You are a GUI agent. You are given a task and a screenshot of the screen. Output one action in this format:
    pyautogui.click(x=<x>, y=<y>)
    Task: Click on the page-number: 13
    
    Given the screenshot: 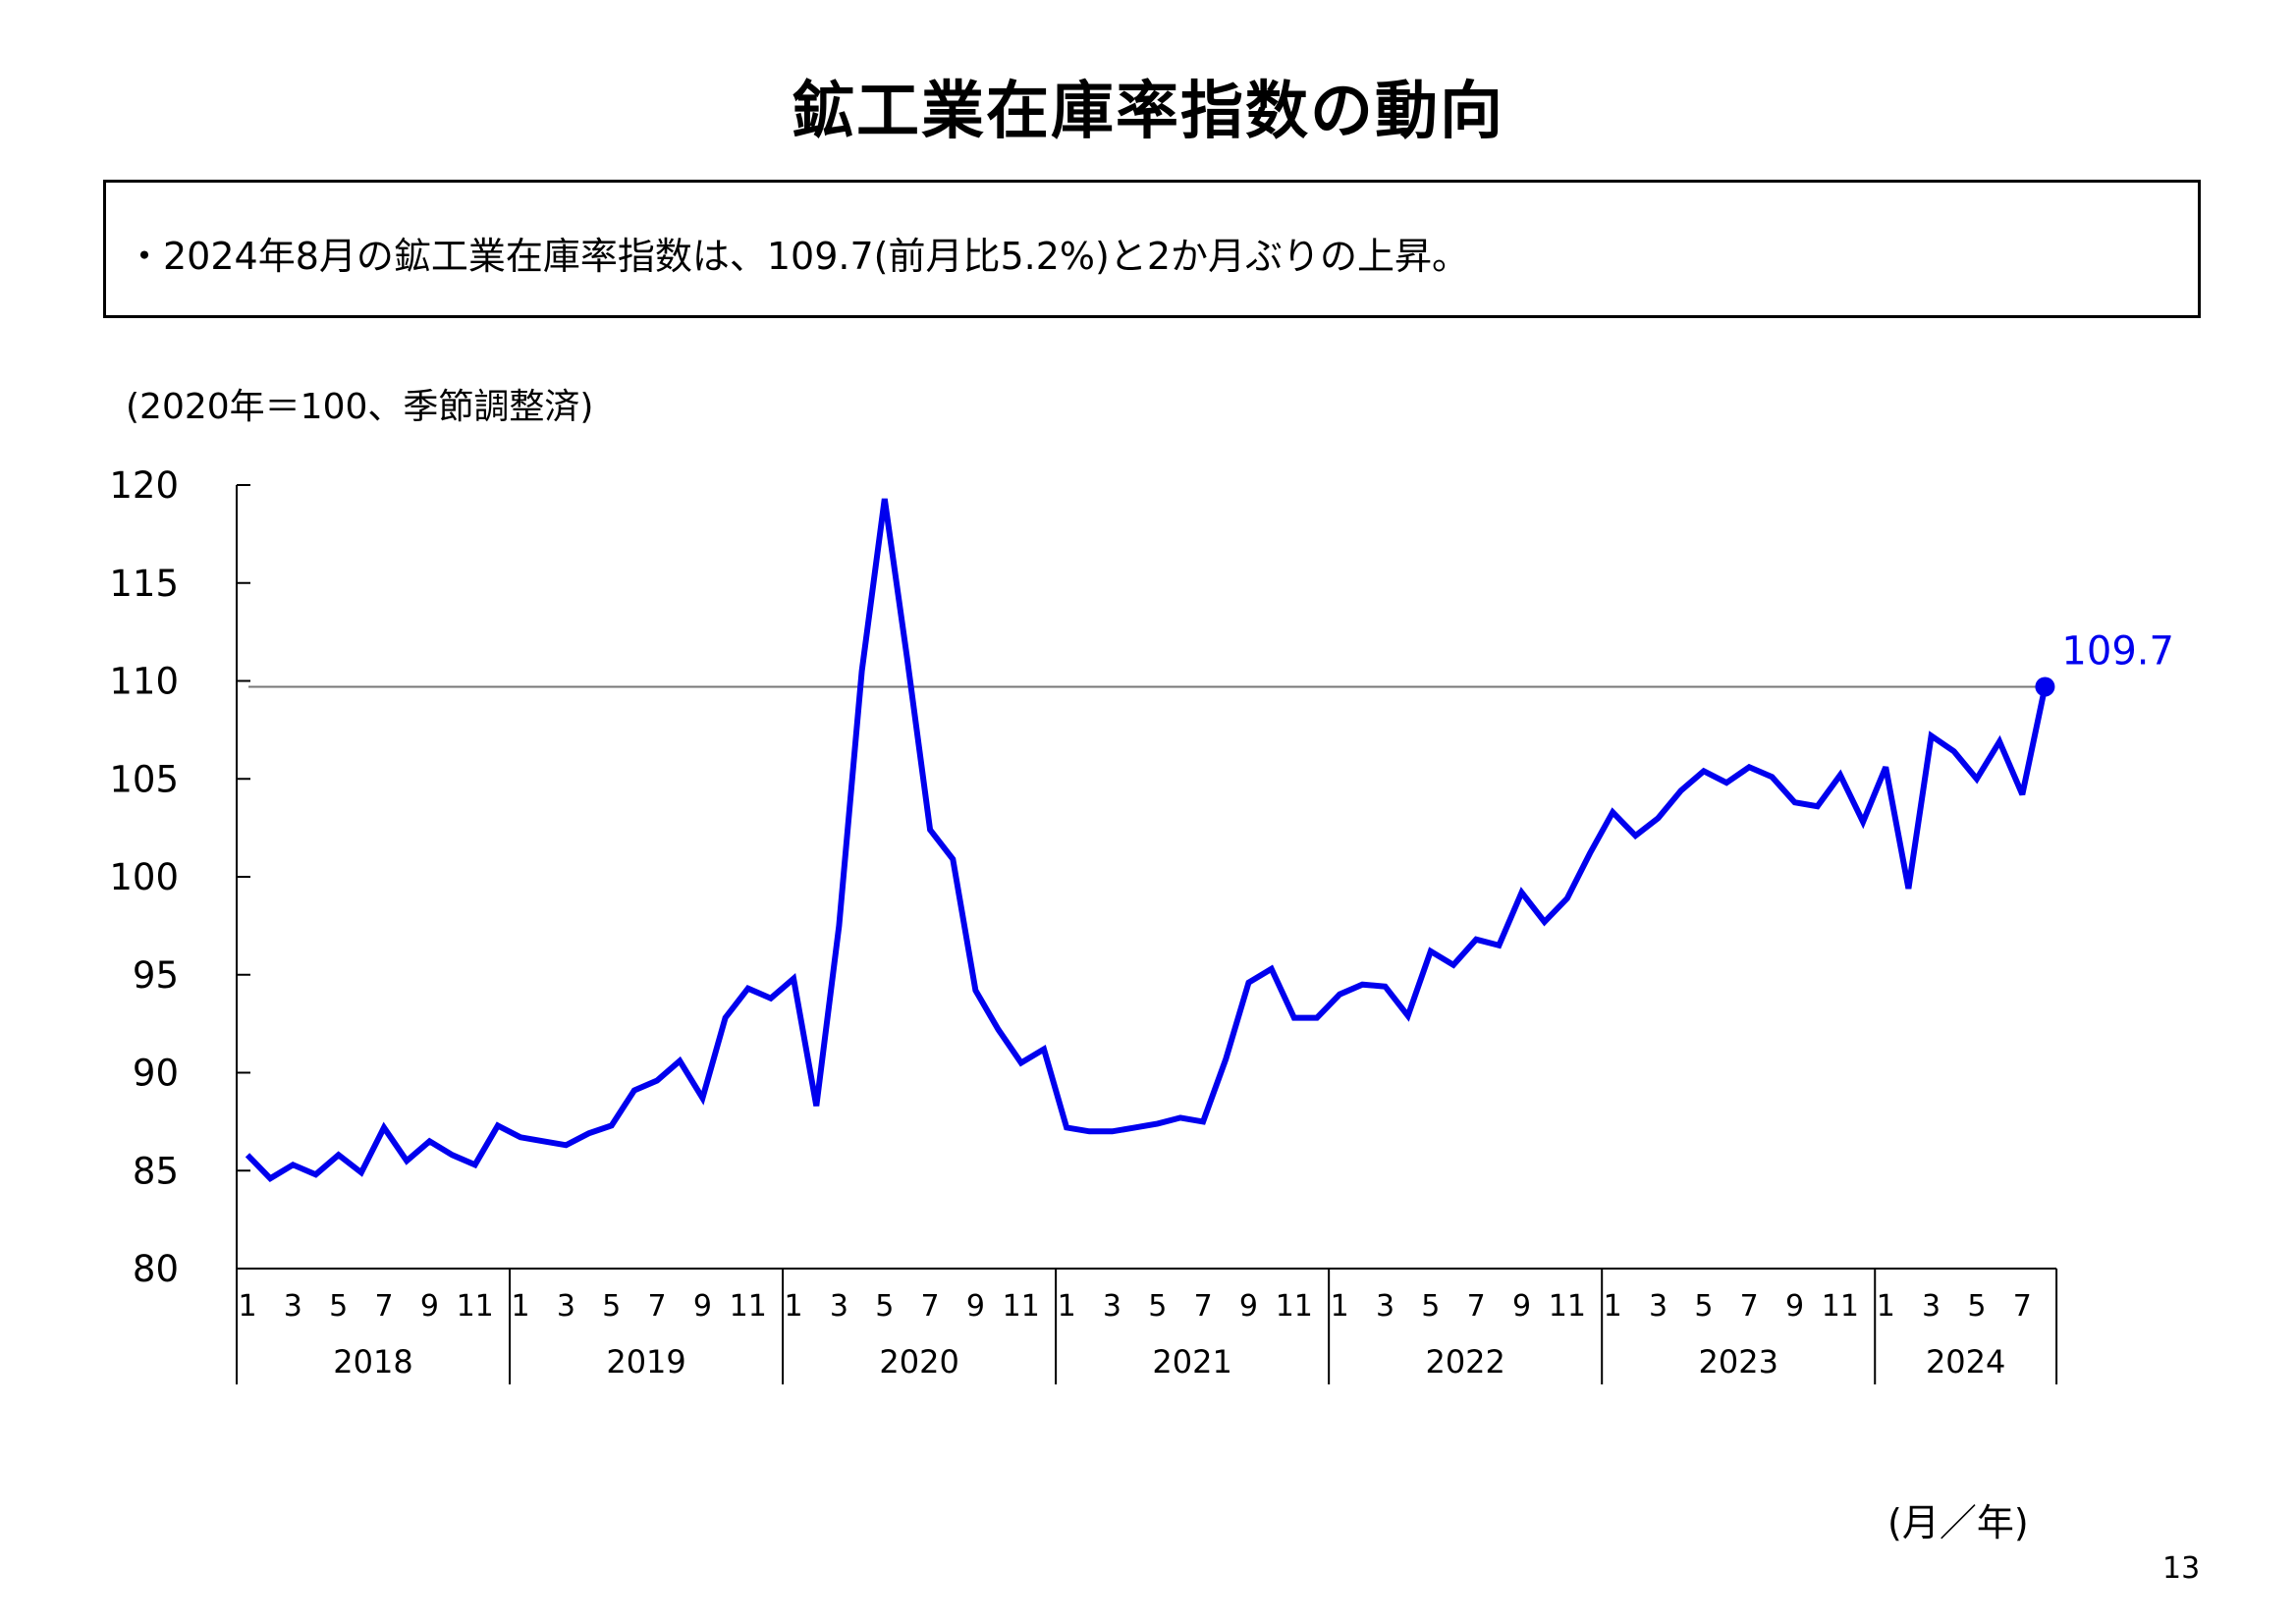 What is the action you would take?
    pyautogui.click(x=2181, y=1568)
    